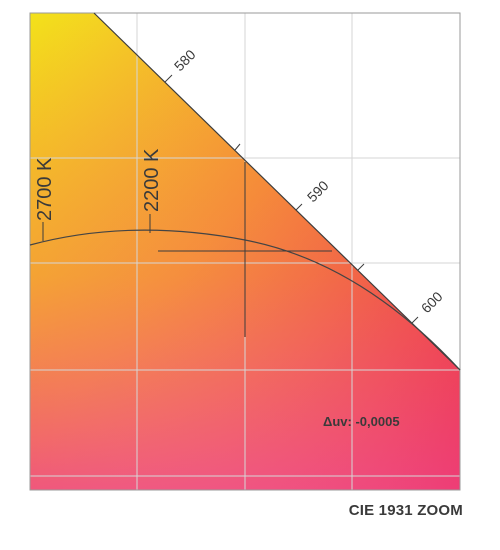 The width and height of the screenshot is (500, 550). I want to click on cct-labels: 2700 K 2200 K, so click(98, 184).